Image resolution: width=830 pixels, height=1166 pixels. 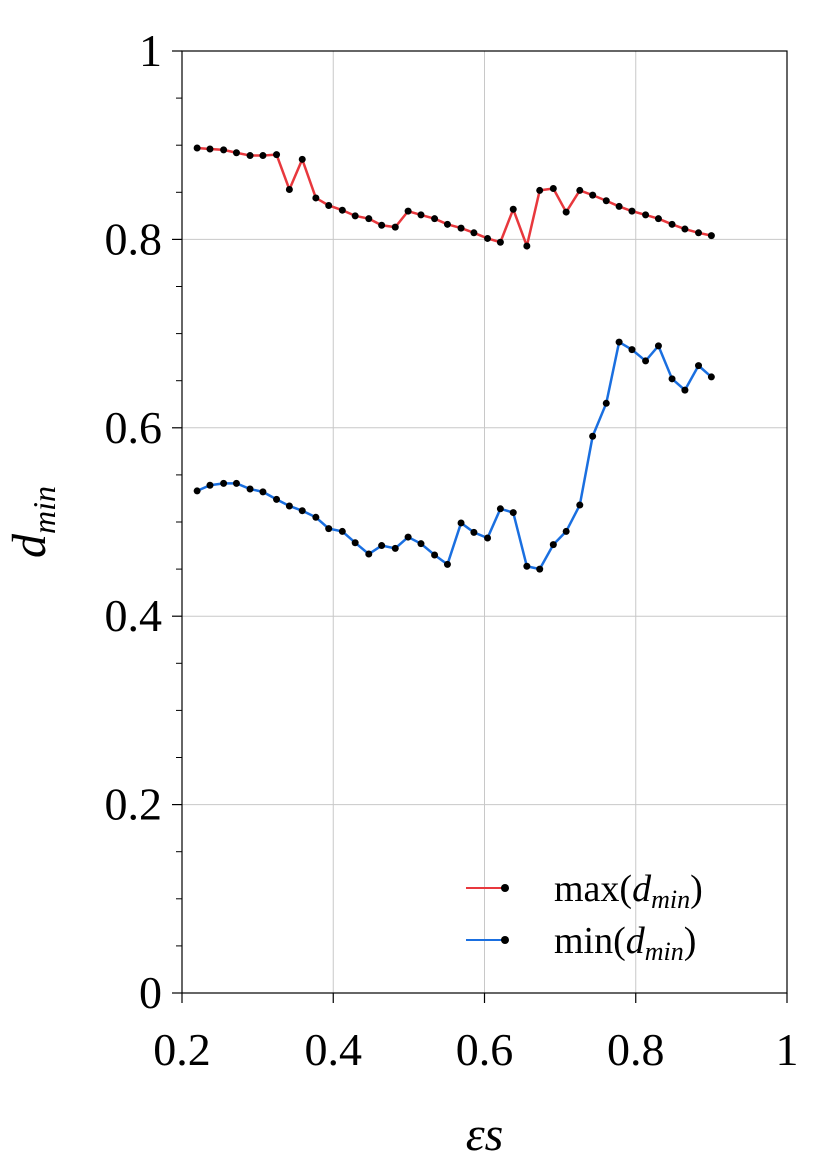 I want to click on y-tick-label: 0.6, so click(x=134, y=427).